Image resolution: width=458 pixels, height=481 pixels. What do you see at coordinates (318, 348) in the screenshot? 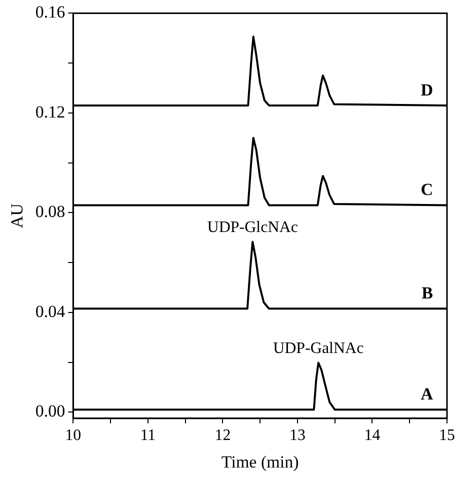
I see `annotation: UDP-GalNAc` at bounding box center [318, 348].